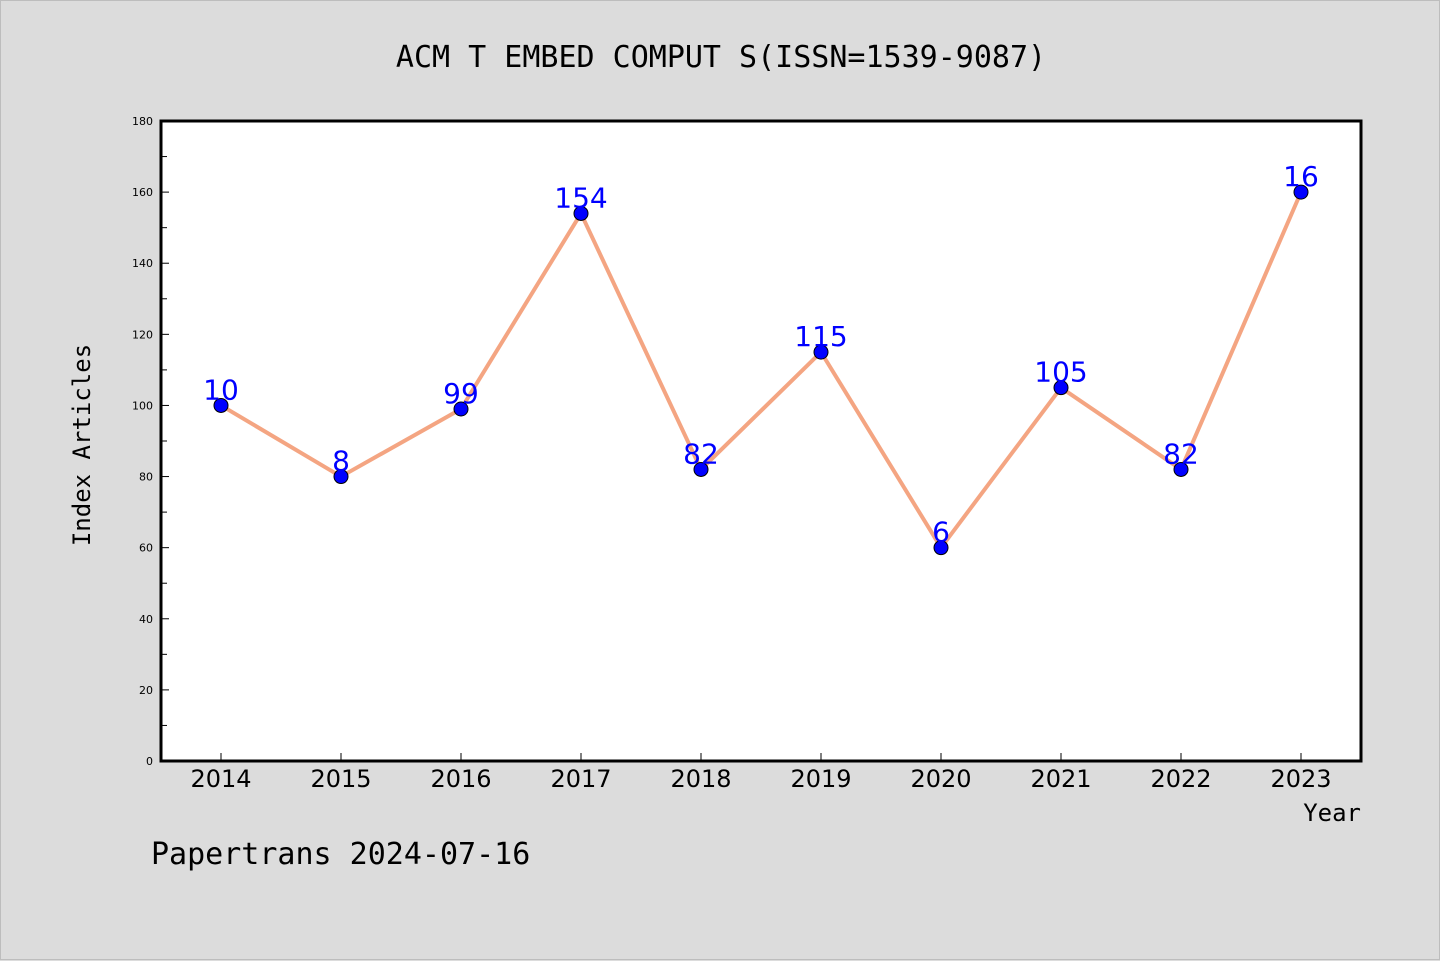 Image resolution: width=1440 pixels, height=961 pixels. Describe the element at coordinates (820, 336) in the screenshot. I see `data-label: 115` at that location.